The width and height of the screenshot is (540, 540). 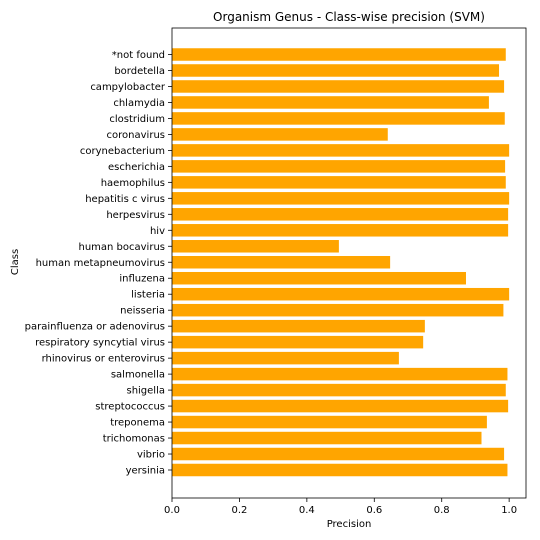 I want to click on category-label: corynebacterium, so click(x=122, y=151).